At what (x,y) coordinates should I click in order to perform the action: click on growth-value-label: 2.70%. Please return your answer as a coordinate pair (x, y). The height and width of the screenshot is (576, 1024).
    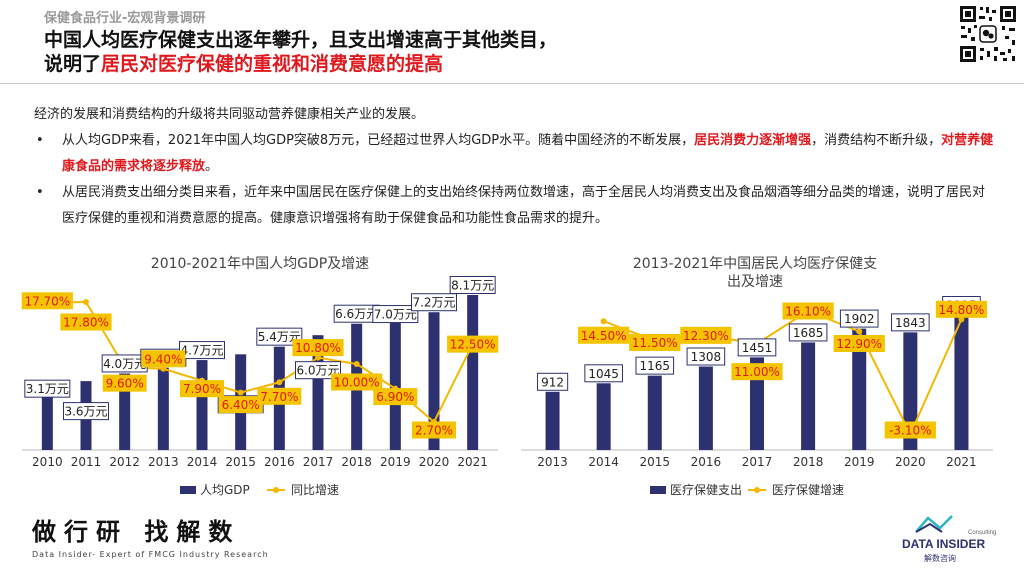
    Looking at the image, I should click on (434, 431).